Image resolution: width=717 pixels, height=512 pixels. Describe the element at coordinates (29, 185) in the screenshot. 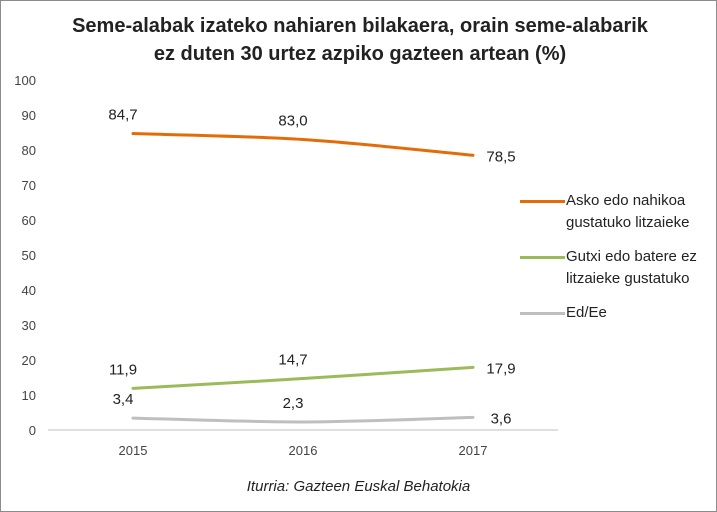

I see `y-tick-label: 70` at that location.